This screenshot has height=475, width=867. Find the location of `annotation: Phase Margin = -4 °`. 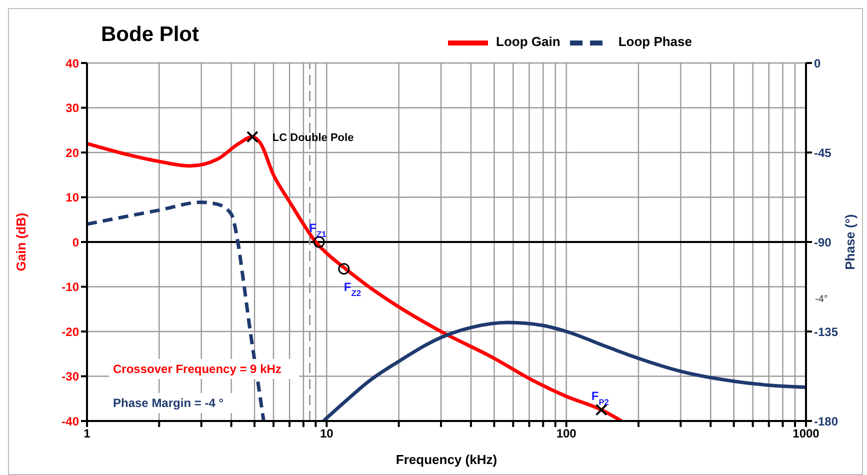

annotation: Phase Margin = -4 ° is located at coordinates (175, 403).